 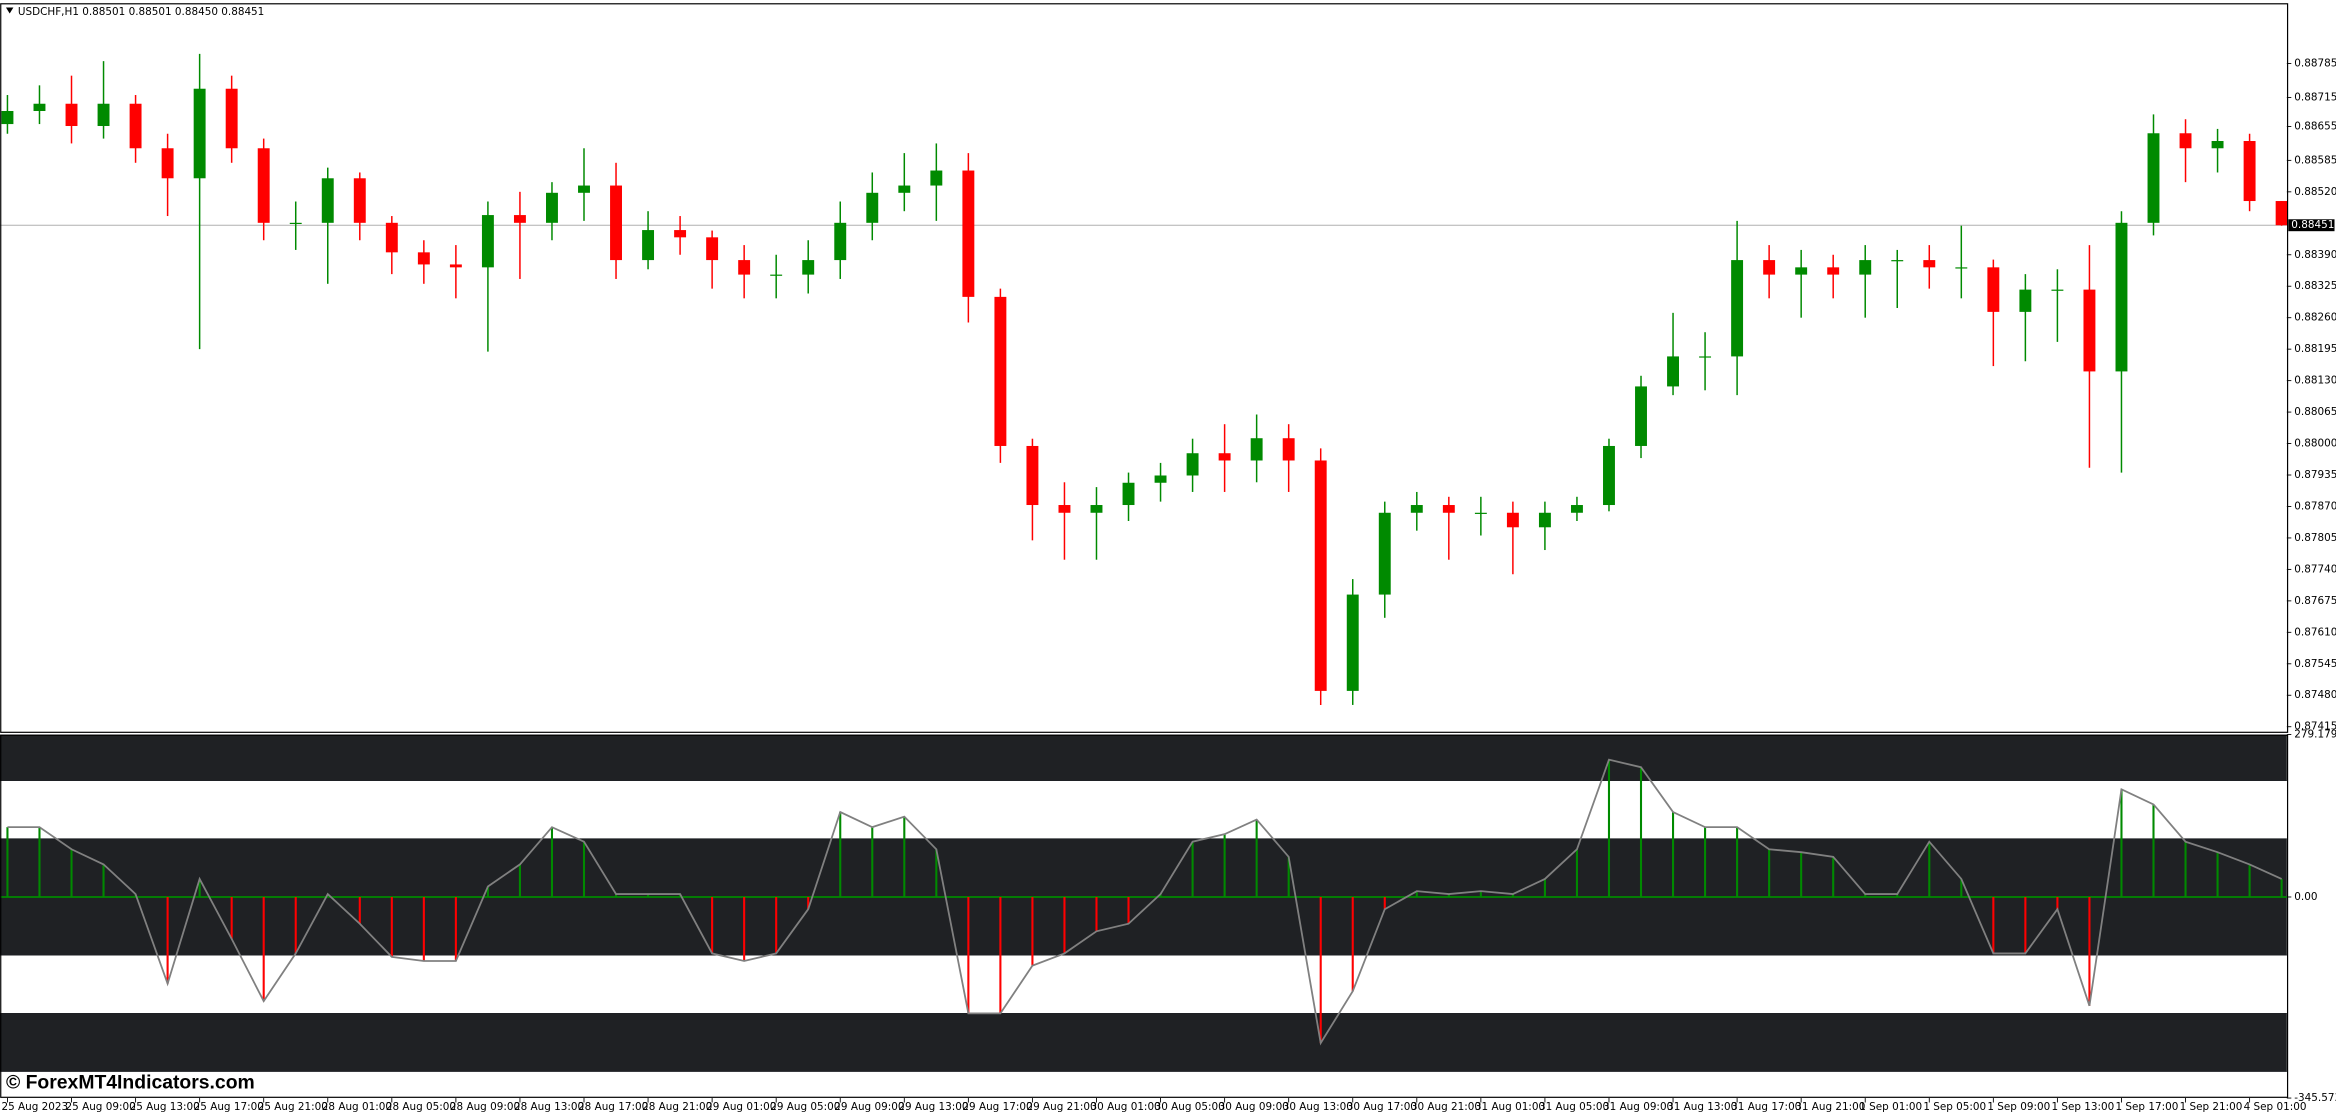 I want to click on y-tick-label: 0.88195, so click(x=2315, y=349).